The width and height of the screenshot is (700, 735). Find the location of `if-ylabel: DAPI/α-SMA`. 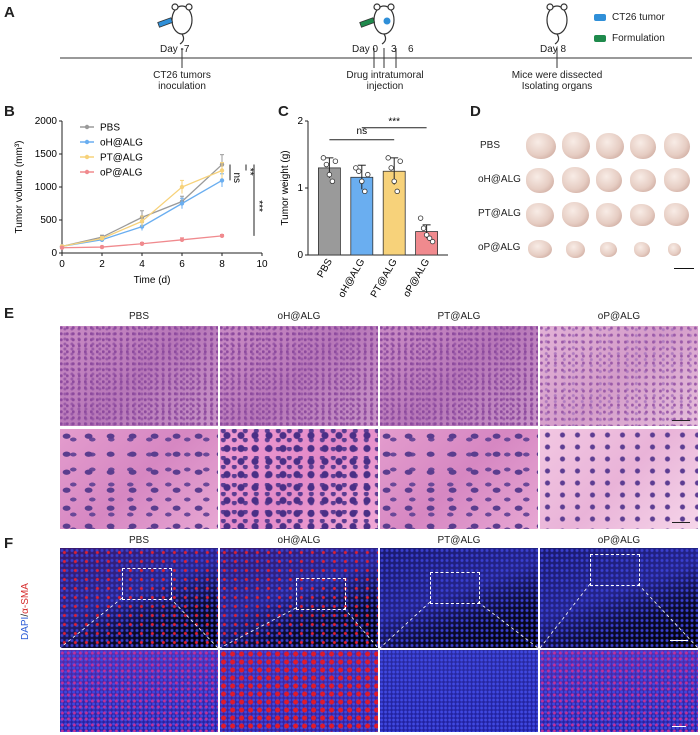

if-ylabel: DAPI/α-SMA is located at coordinates (25, 611).